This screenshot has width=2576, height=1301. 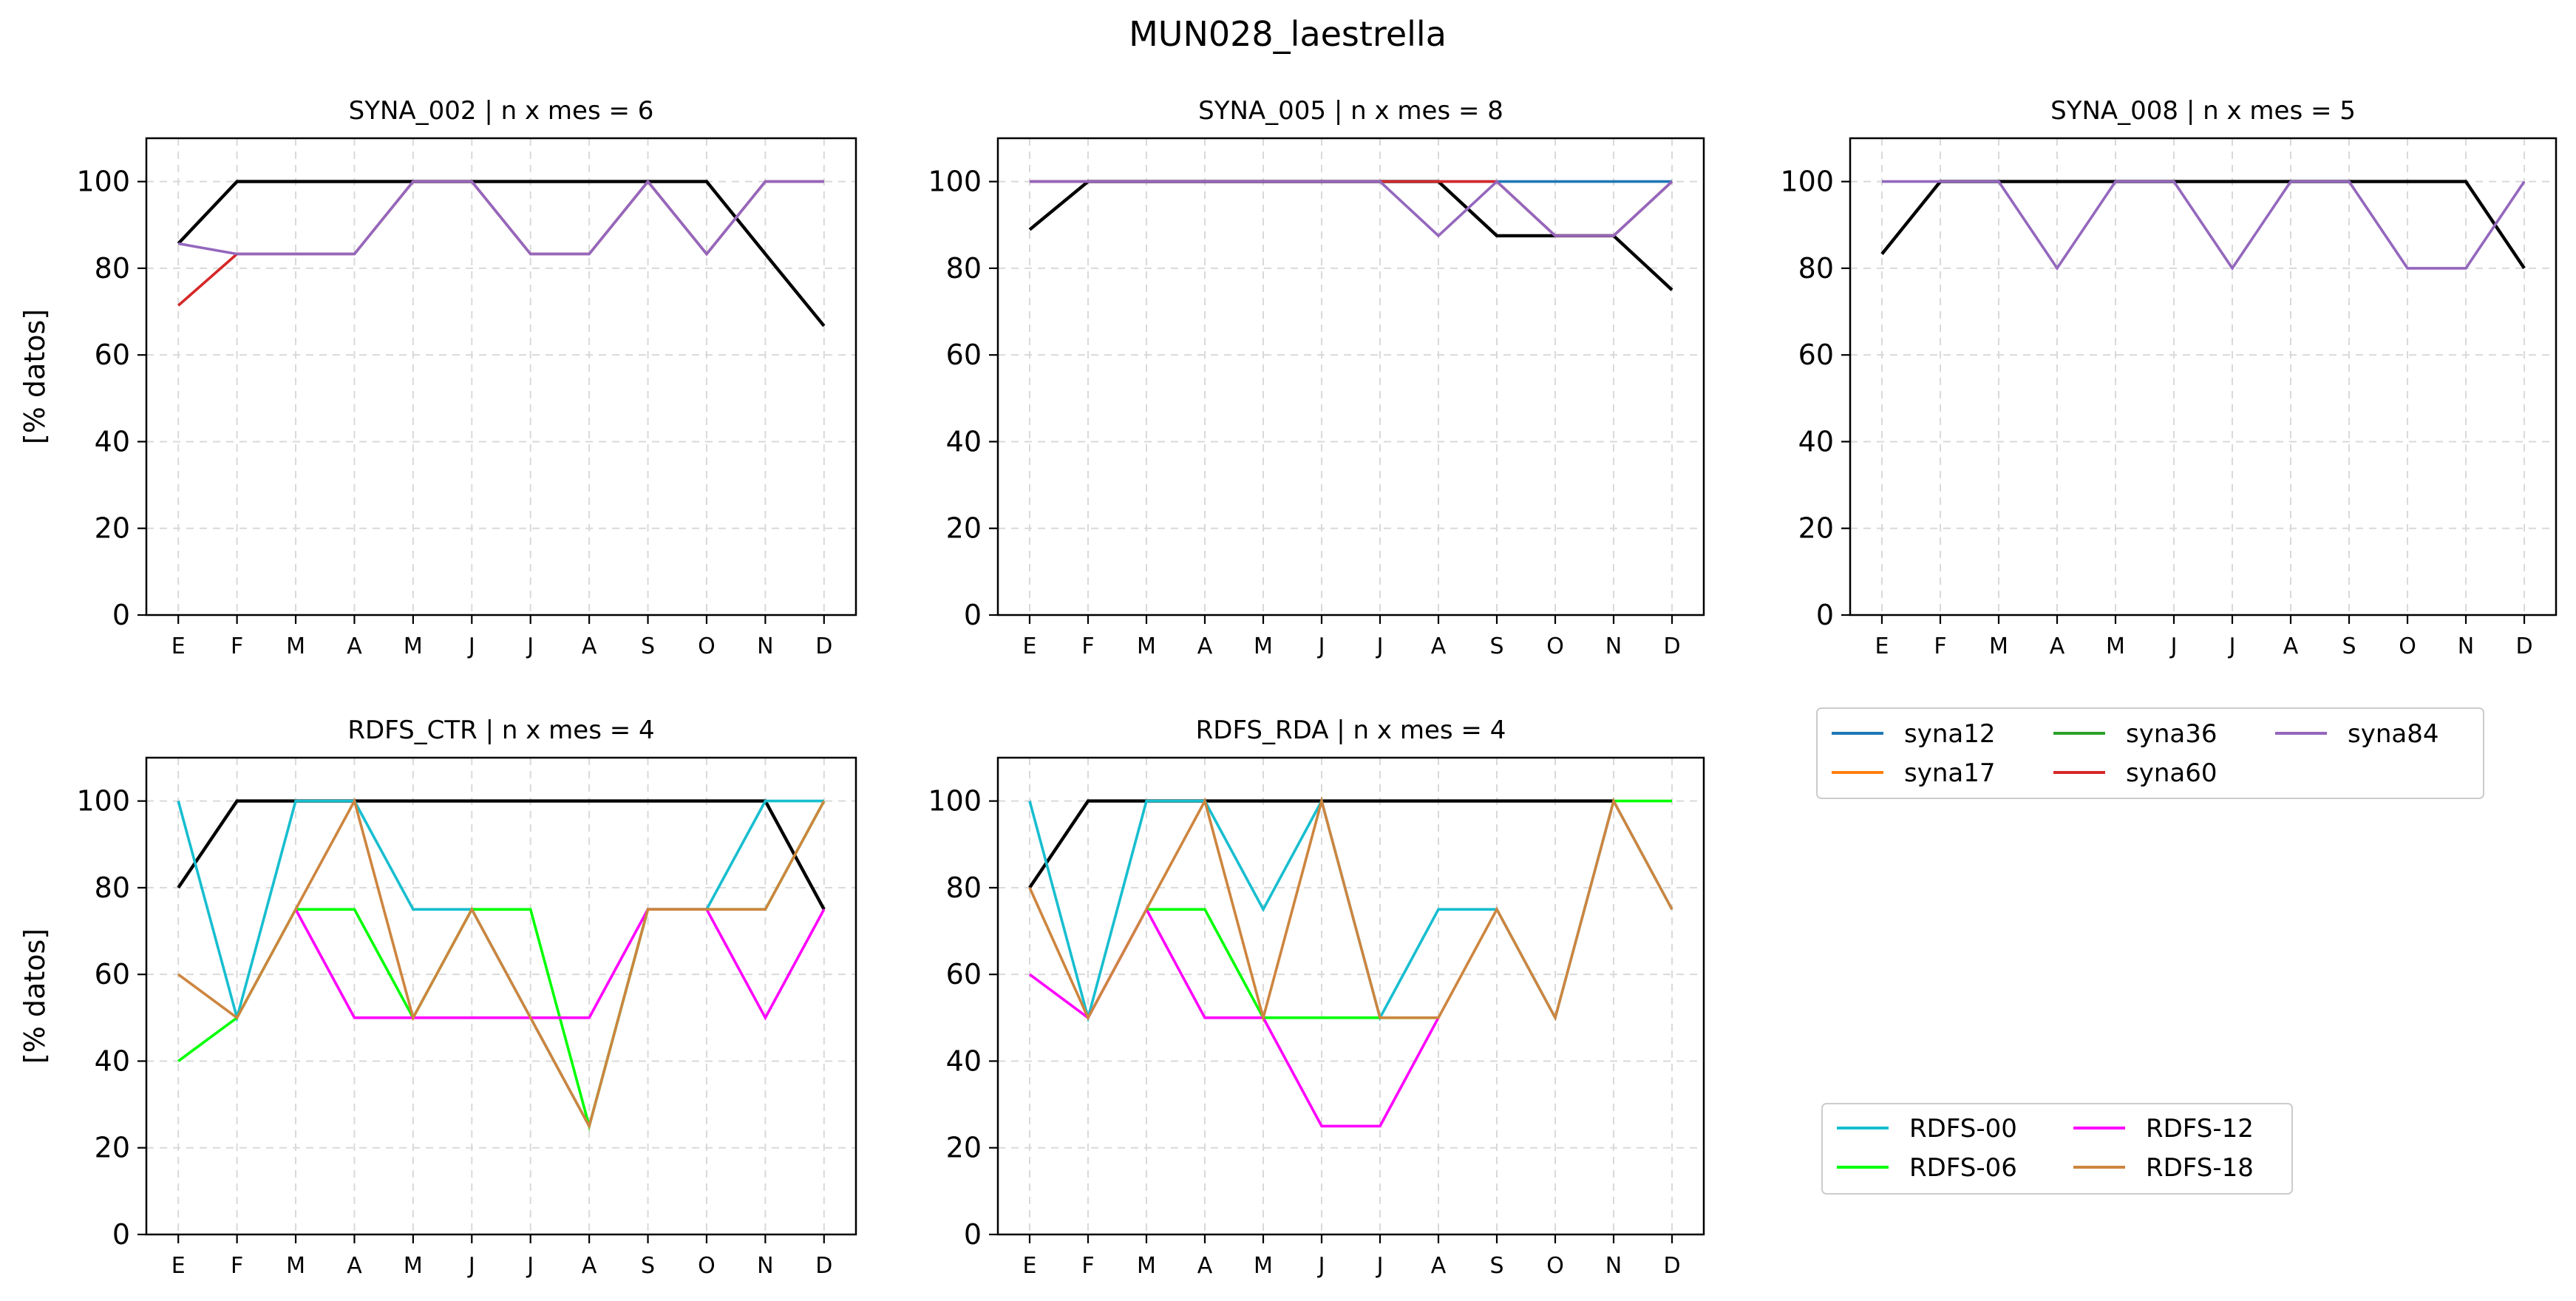 I want to click on panel-title: SYNA_008 | n x mes = 5, so click(x=2203, y=111).